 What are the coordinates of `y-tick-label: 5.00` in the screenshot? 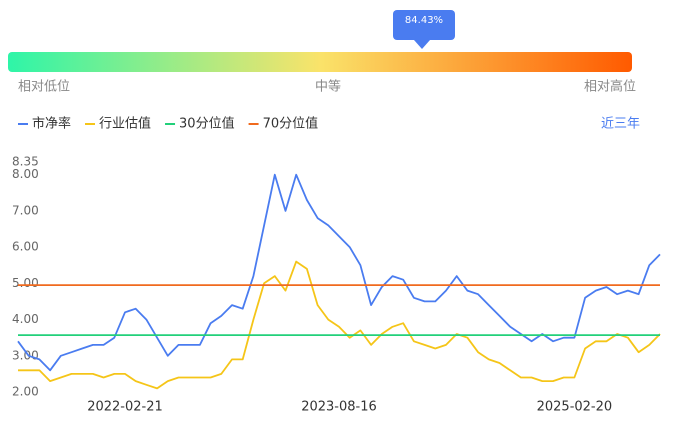 It's located at (25, 283).